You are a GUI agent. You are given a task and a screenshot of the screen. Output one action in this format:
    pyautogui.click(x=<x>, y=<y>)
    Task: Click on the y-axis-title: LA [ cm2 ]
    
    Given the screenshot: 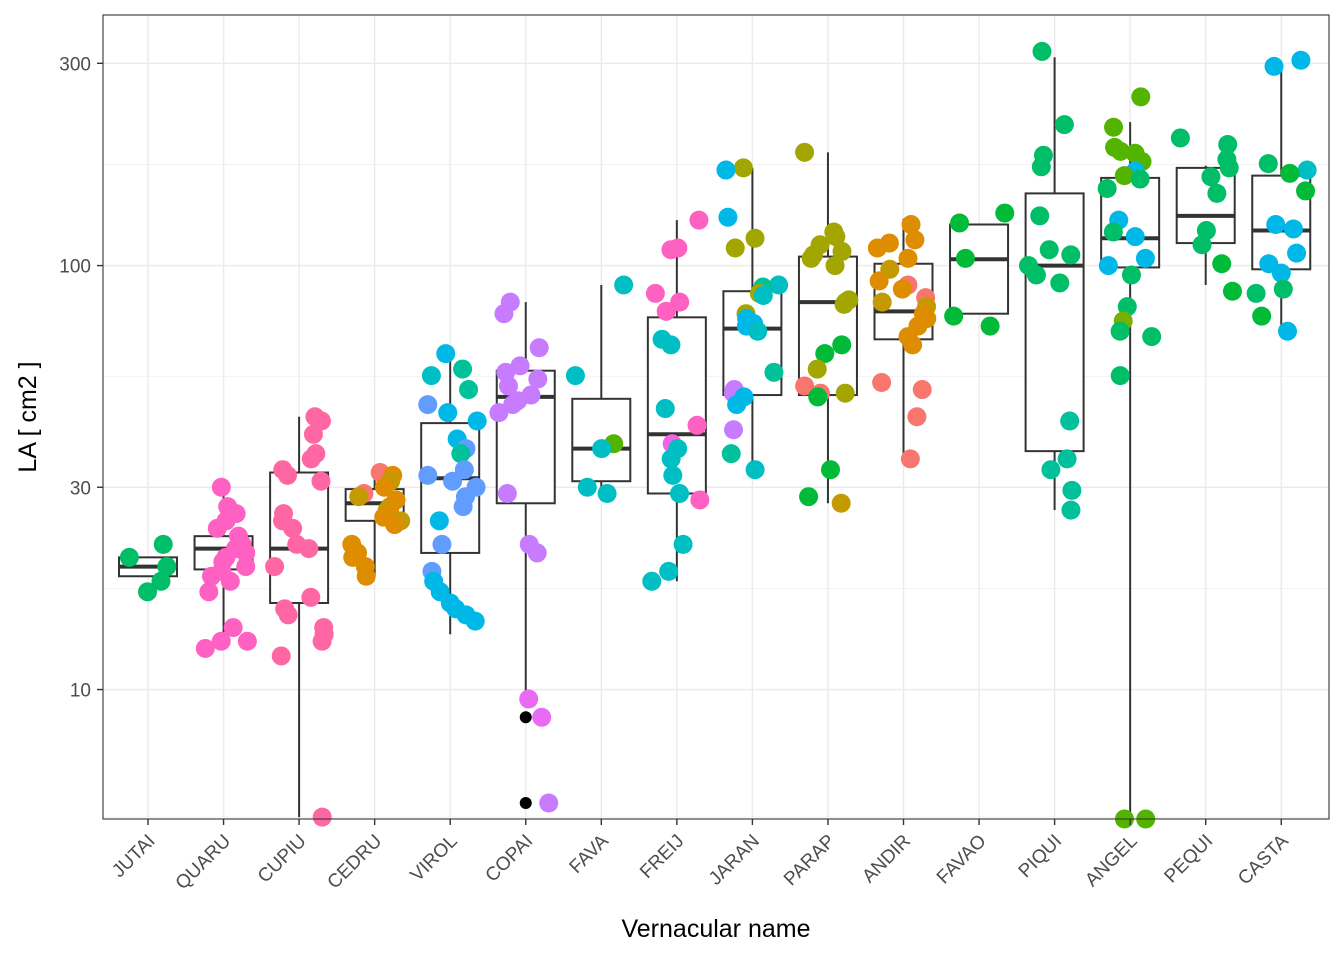 What is the action you would take?
    pyautogui.click(x=28, y=416)
    